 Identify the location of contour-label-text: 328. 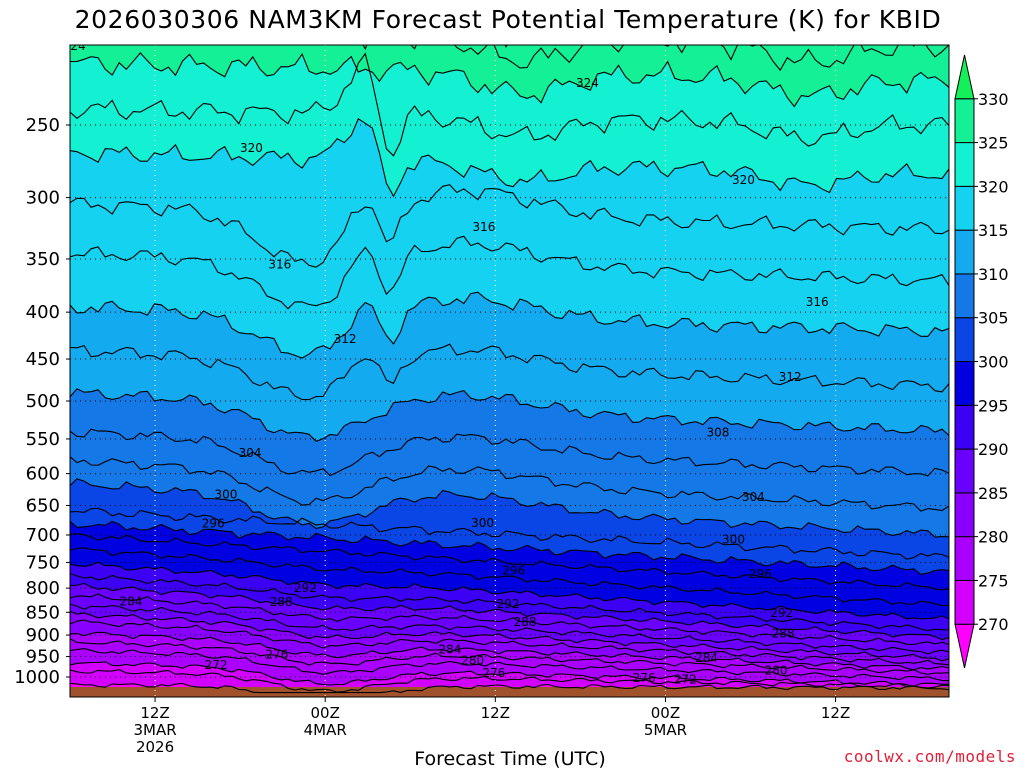
(74, 0).